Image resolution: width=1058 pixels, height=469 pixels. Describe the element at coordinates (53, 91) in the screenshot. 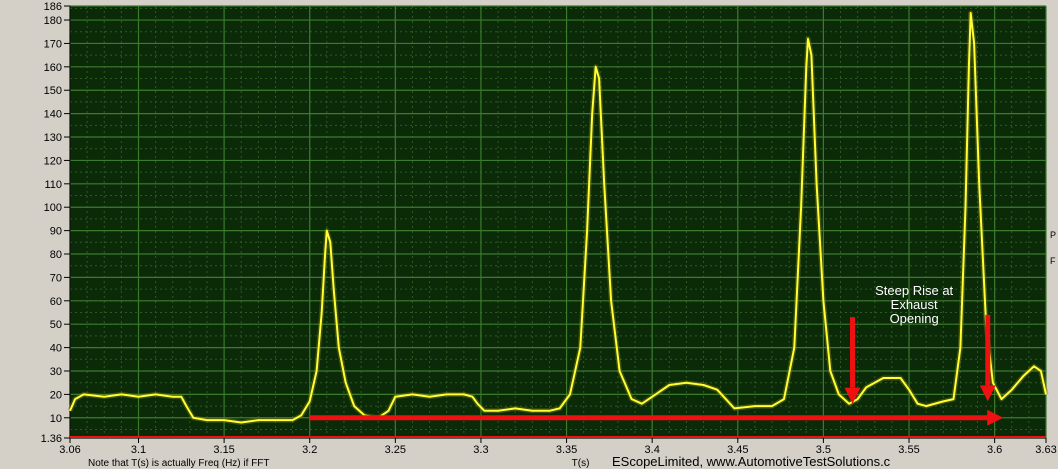

I see `y-tick-label: 150` at that location.